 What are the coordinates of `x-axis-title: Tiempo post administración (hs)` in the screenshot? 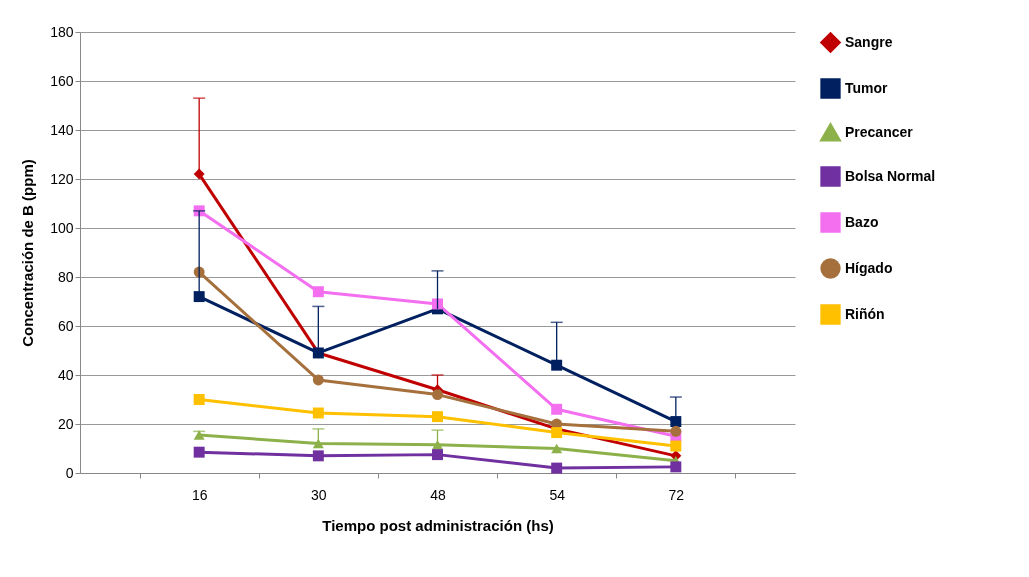 It's located at (438, 525).